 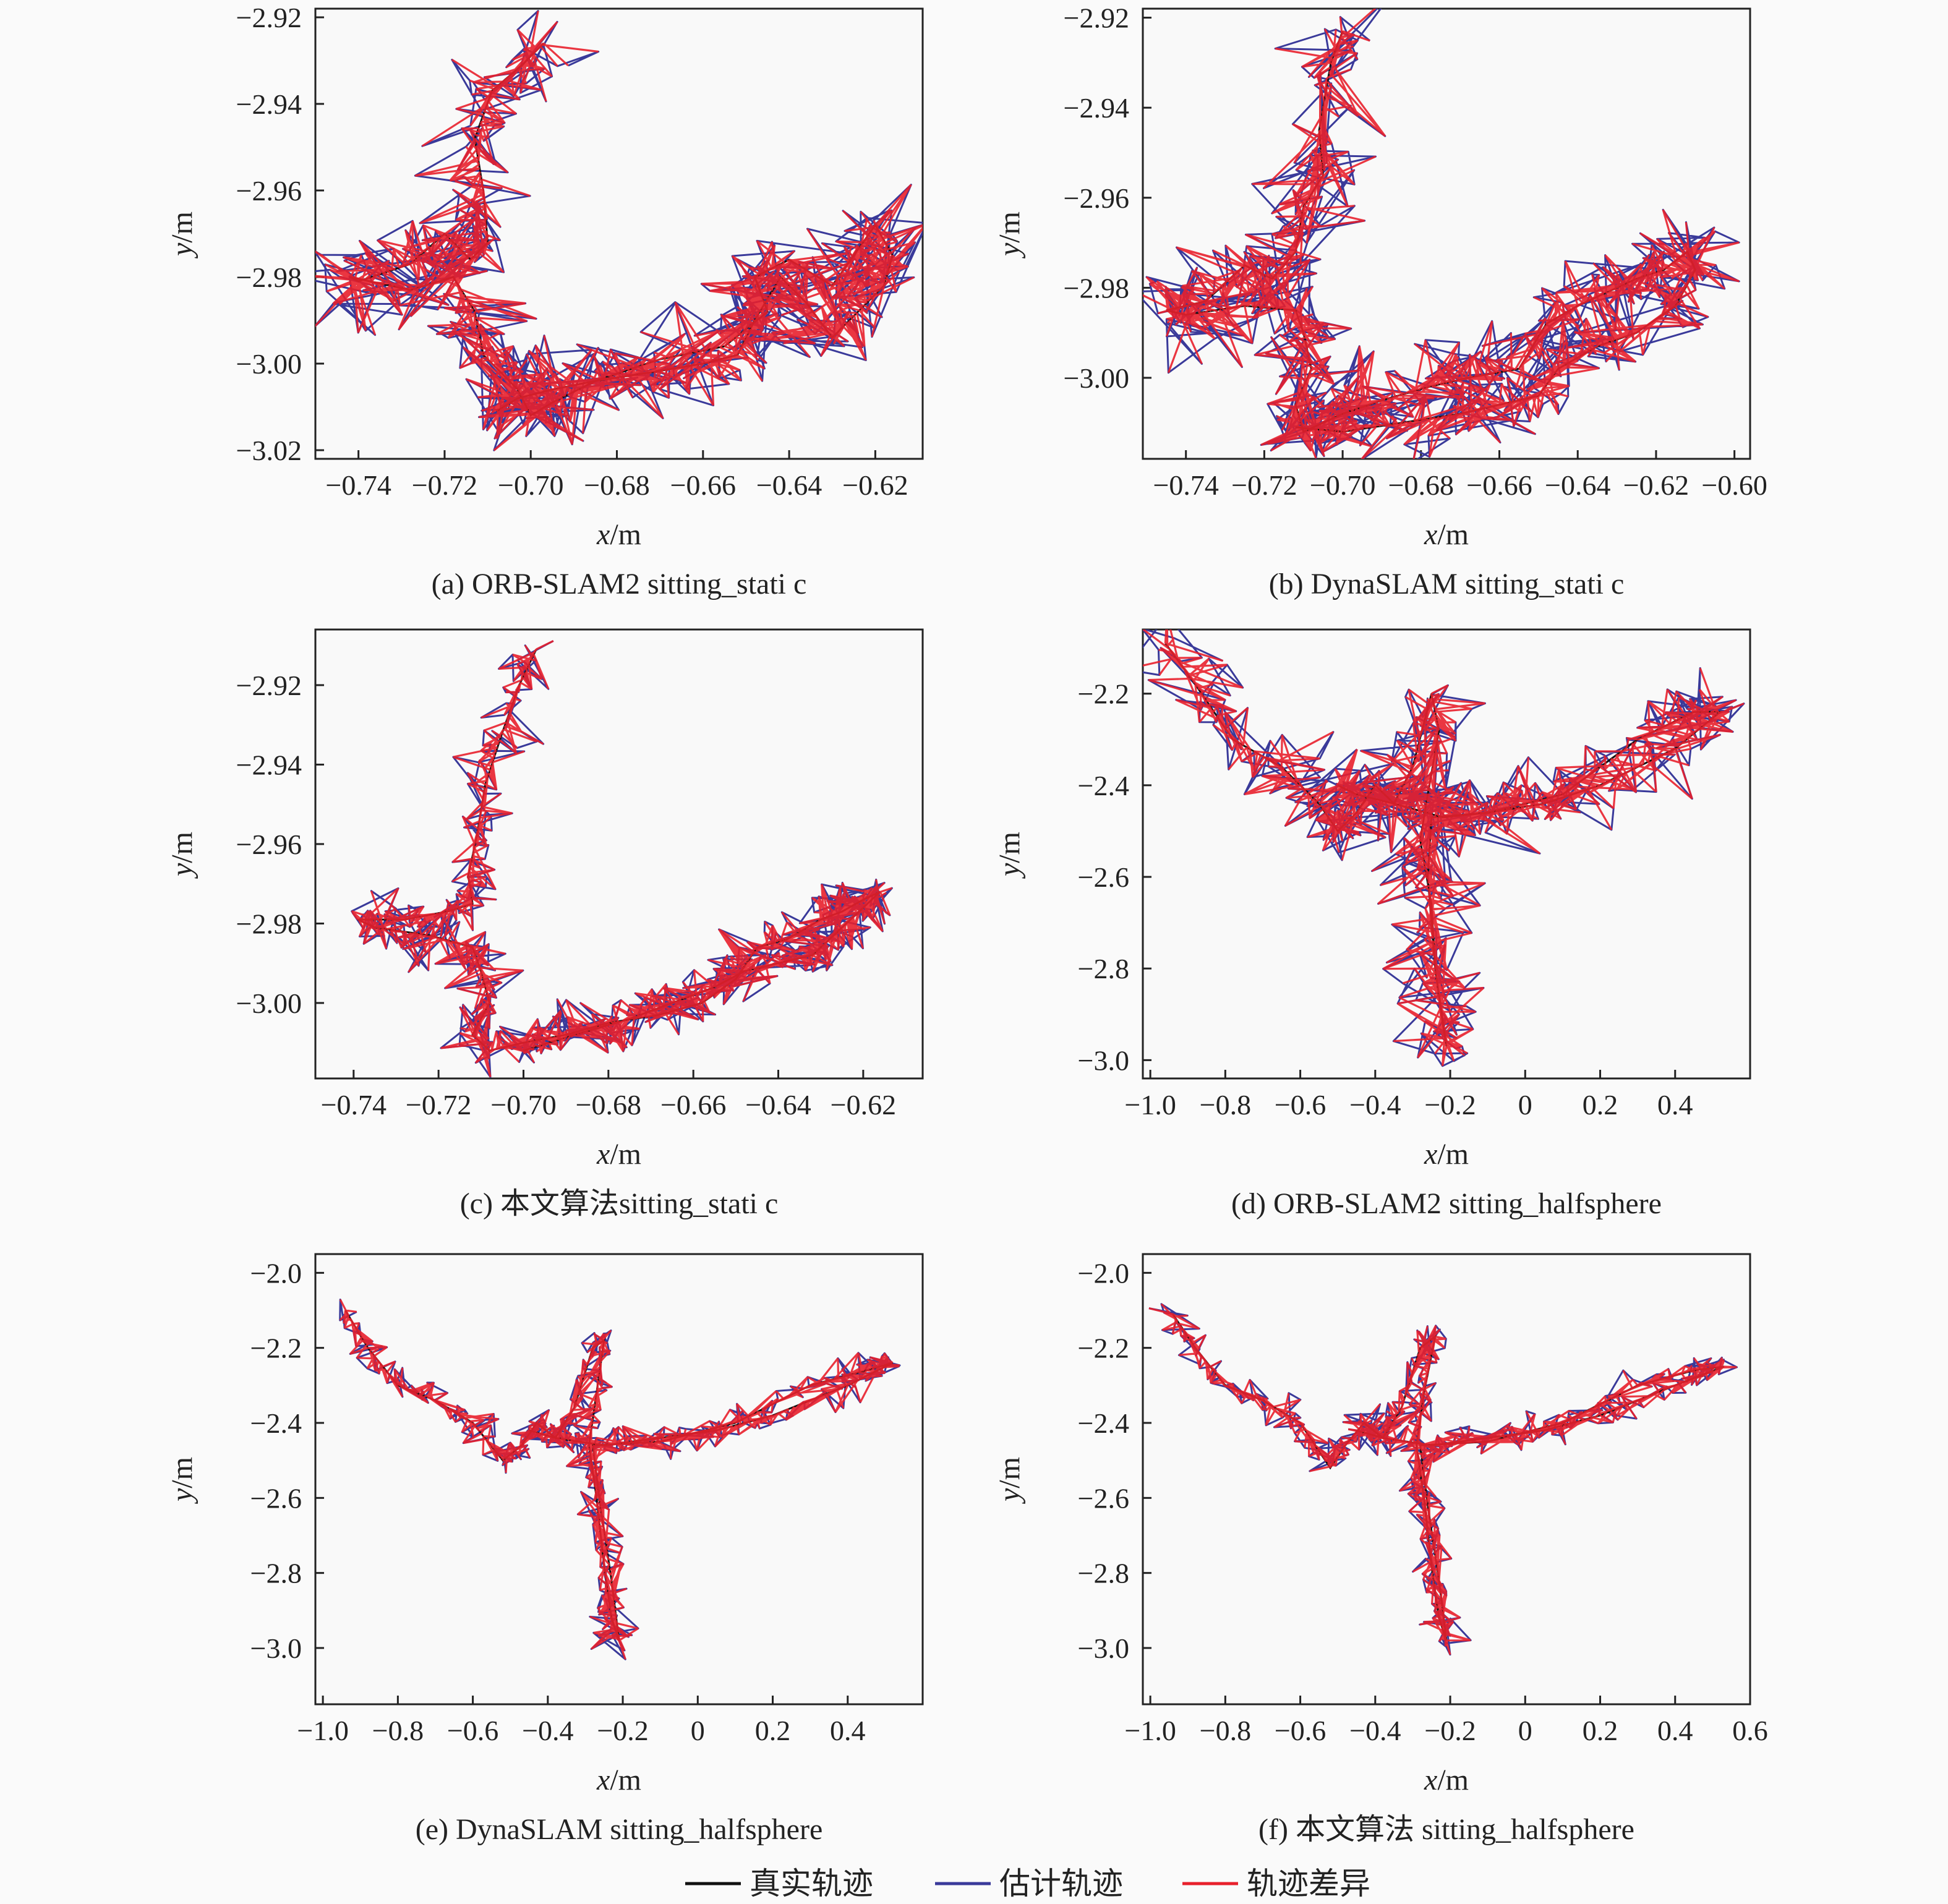 I want to click on x-tick-label: −0.60, so click(x=1734, y=485).